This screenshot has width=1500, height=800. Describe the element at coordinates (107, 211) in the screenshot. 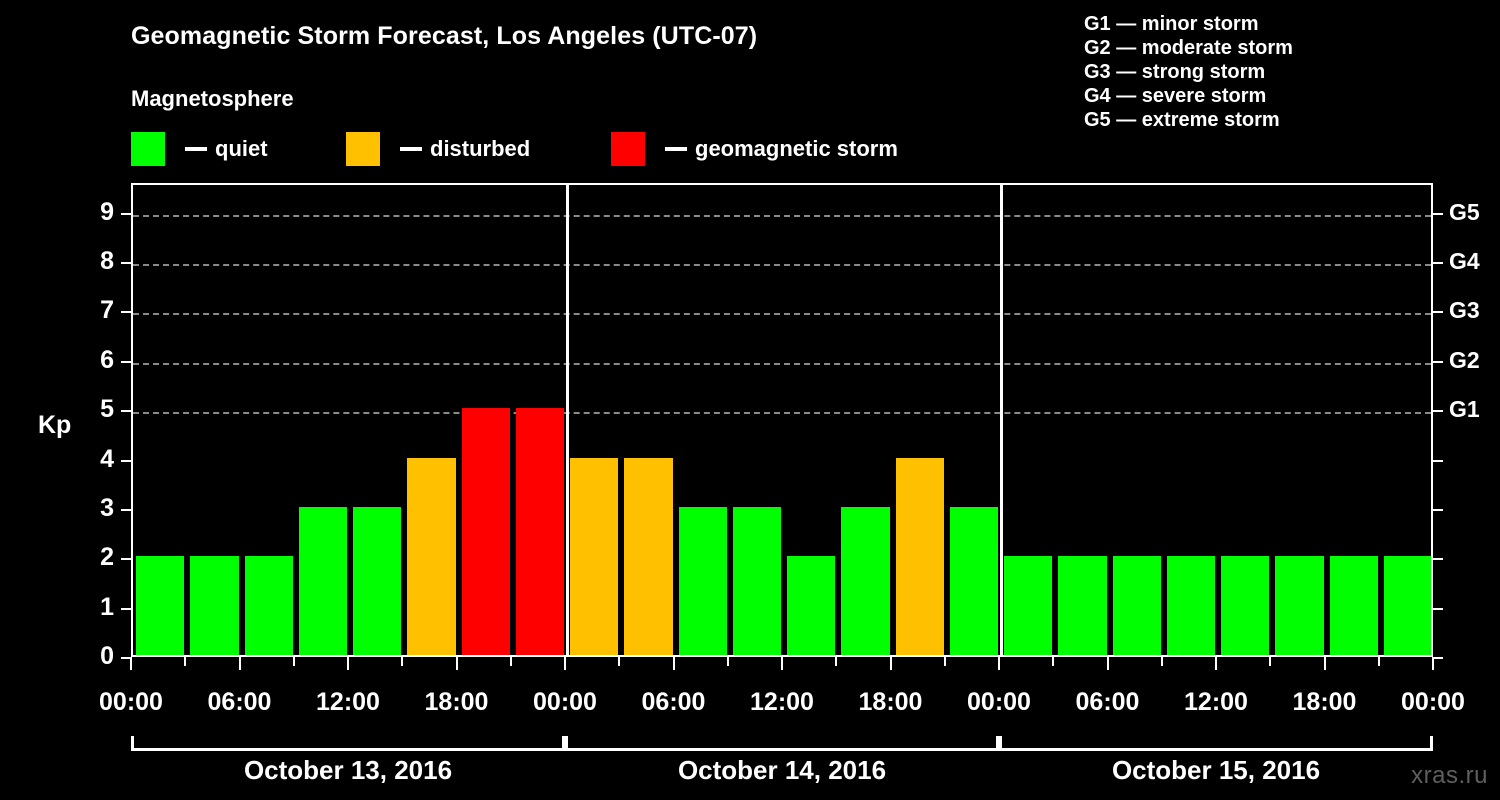

I see `y-tick-label-9: 9` at that location.